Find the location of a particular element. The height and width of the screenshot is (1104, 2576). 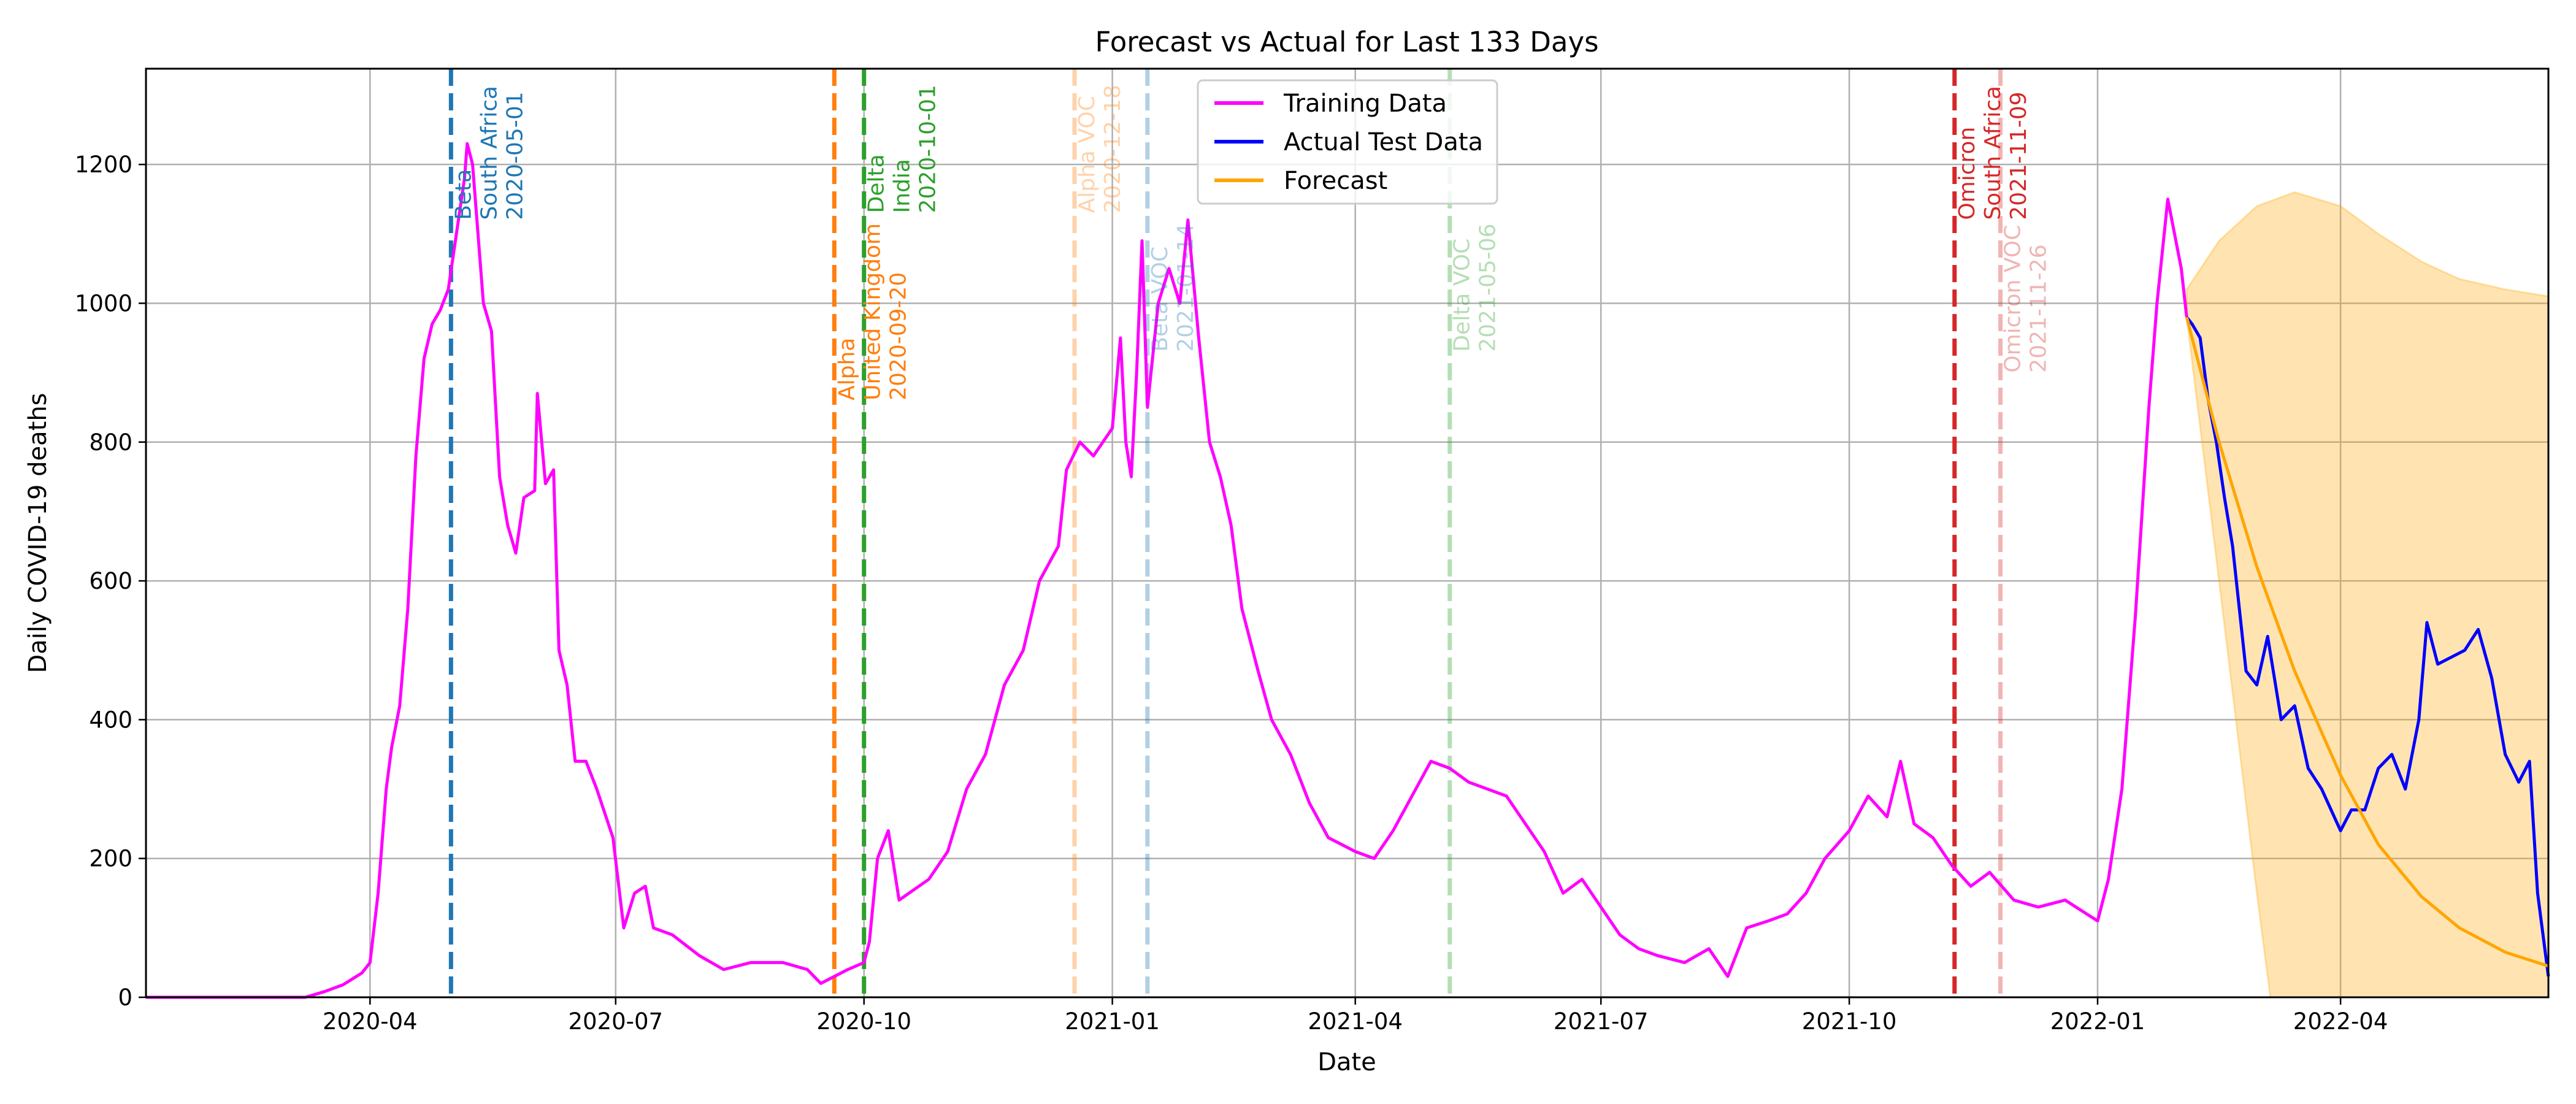

y-tick-label: 1200 is located at coordinates (103, 164).